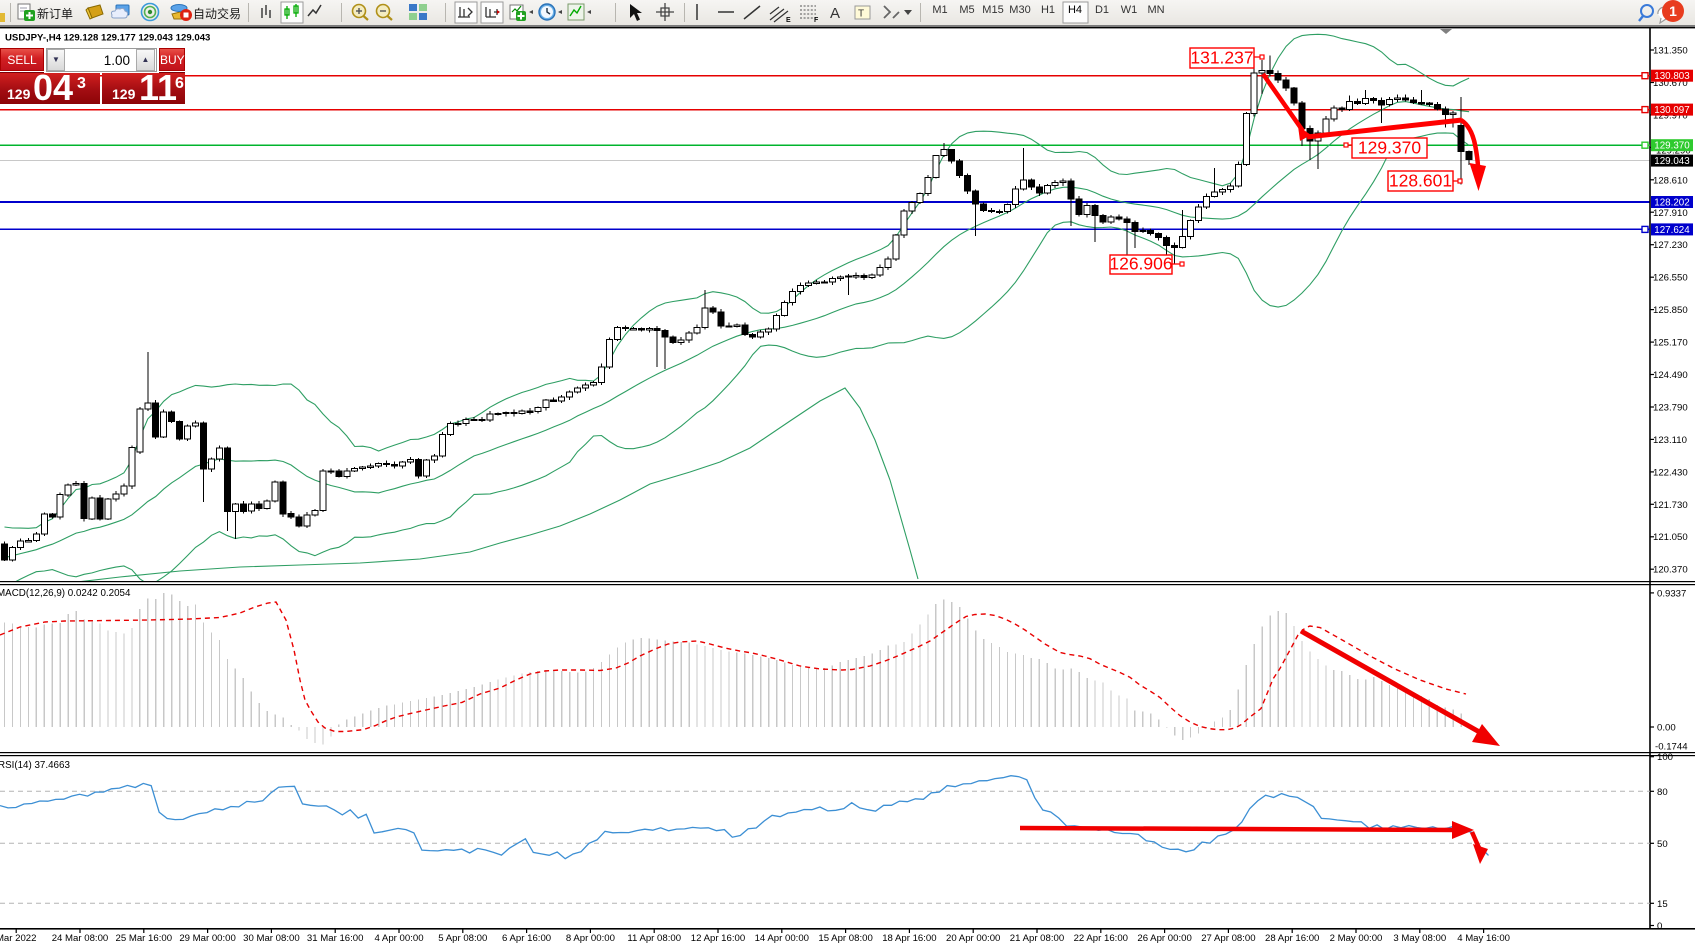 The height and width of the screenshot is (946, 1695). Describe the element at coordinates (1670, 115) in the screenshot. I see `svg-text: 129.970` at that location.